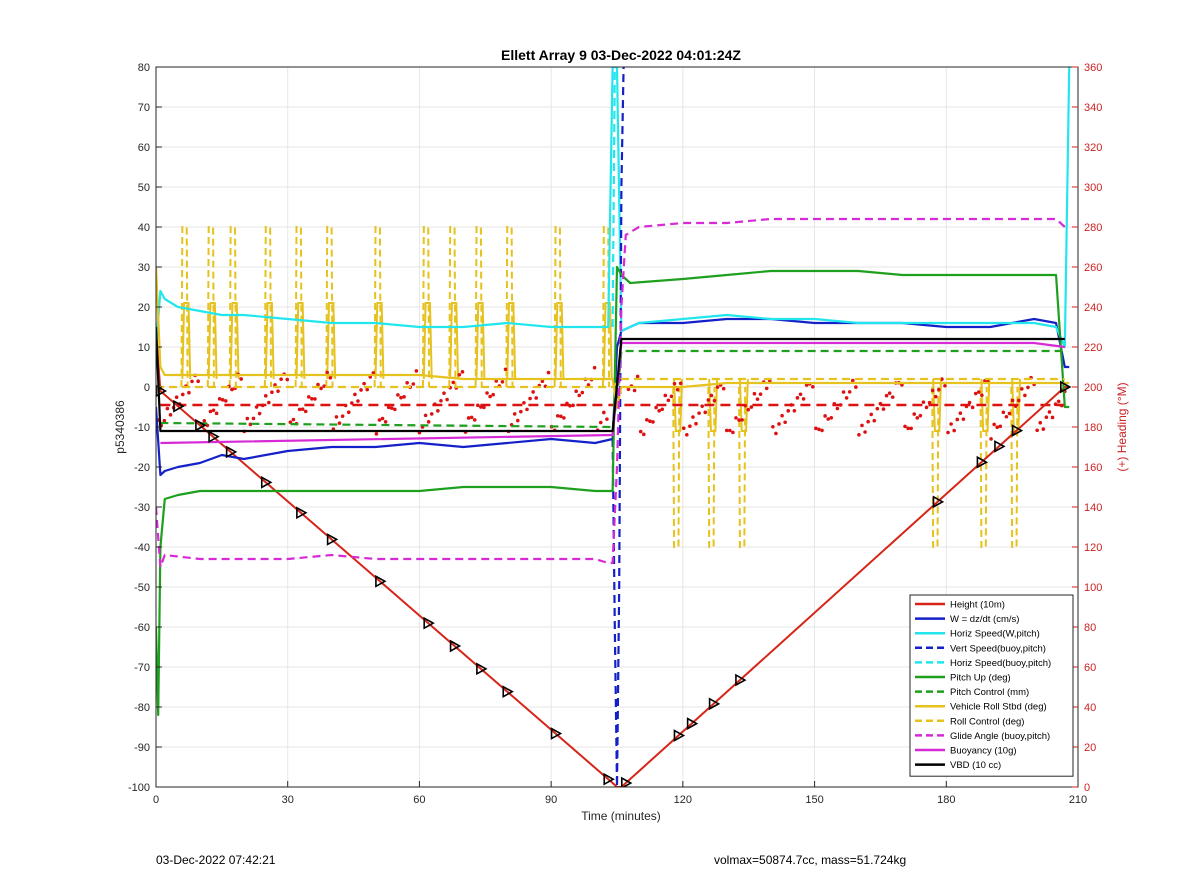  What do you see at coordinates (977, 605) in the screenshot?
I see `legend-label-height: Height (10m)` at bounding box center [977, 605].